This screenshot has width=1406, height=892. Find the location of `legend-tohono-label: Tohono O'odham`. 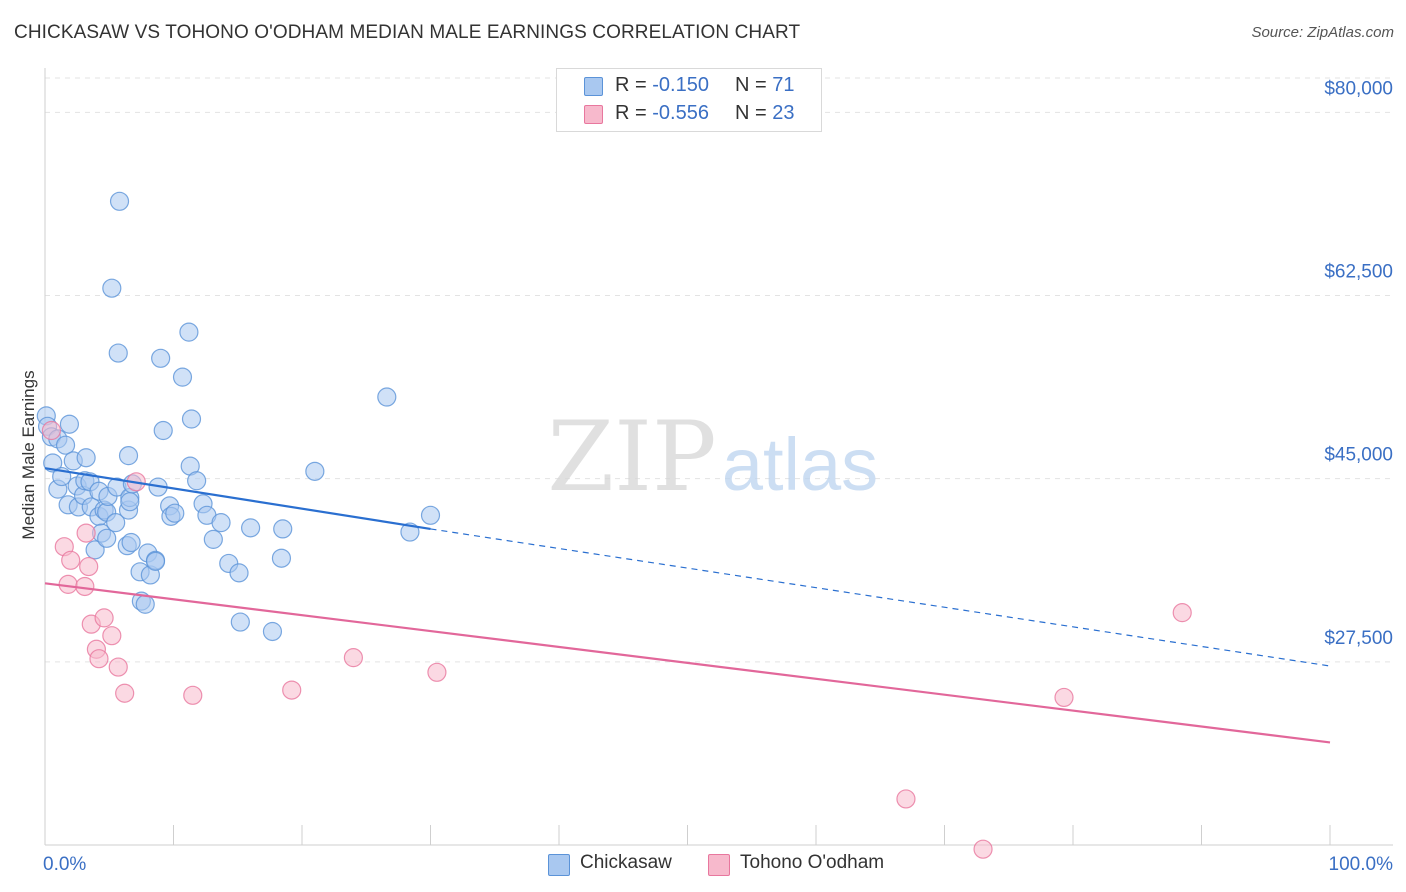

legend-tohono-label: Tohono O'odham is located at coordinates (812, 862).